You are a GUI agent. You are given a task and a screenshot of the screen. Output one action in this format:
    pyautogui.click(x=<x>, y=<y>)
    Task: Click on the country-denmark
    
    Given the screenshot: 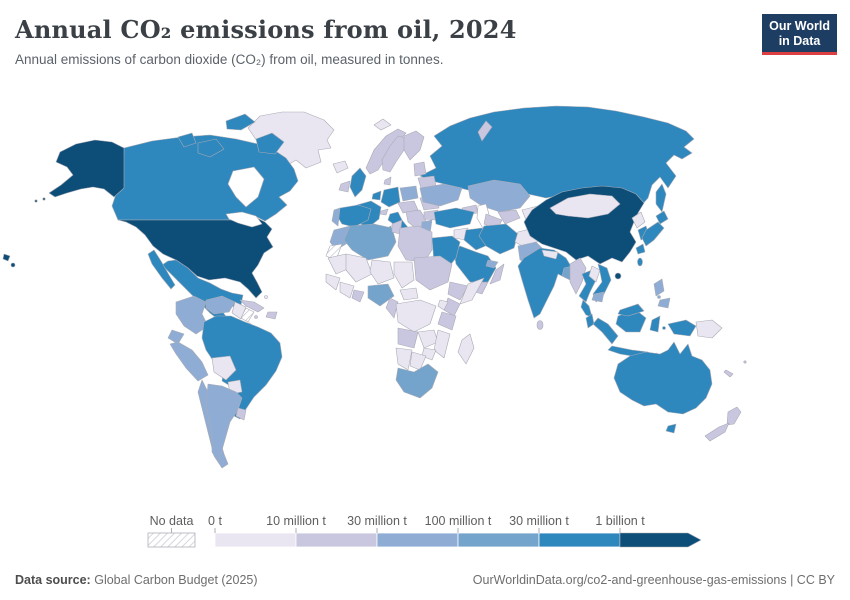 What is the action you would take?
    pyautogui.click(x=387, y=181)
    